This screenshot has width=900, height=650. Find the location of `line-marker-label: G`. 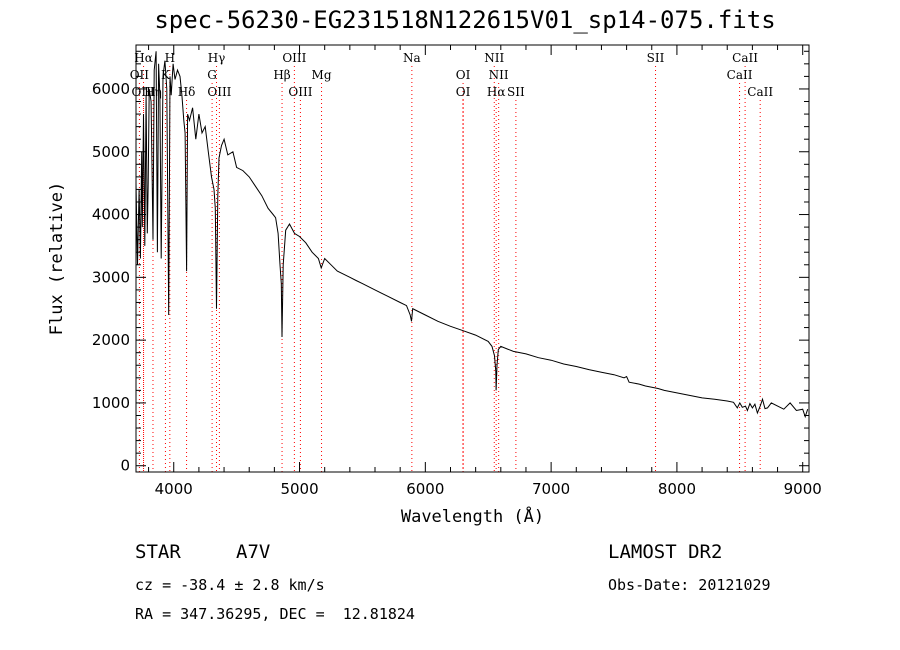

line-marker-label: G is located at coordinates (212, 75).